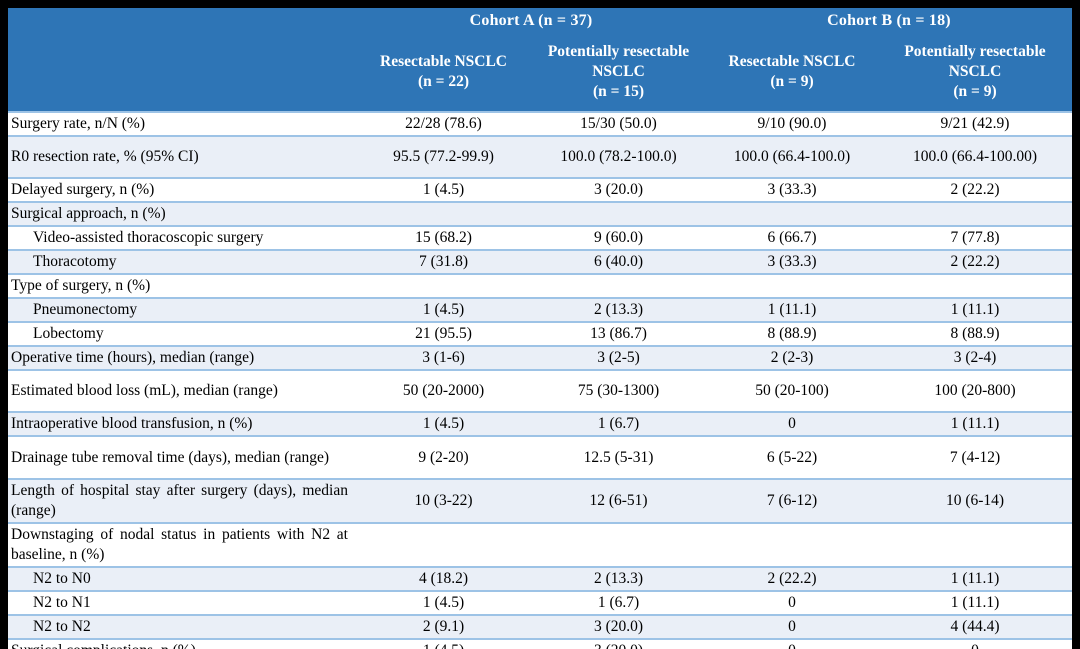 The height and width of the screenshot is (649, 1080). Describe the element at coordinates (618, 156) in the screenshot. I see `row-value: 100.0 (78.2-100.0)` at that location.